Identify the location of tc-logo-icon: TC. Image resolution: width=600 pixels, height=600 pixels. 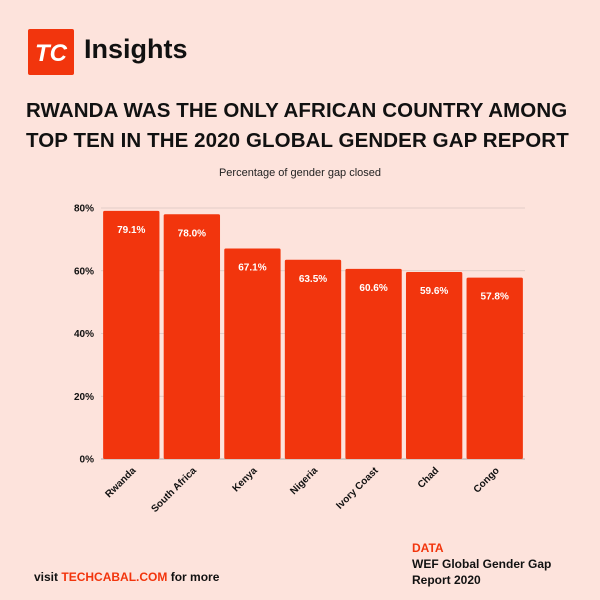
(51, 53).